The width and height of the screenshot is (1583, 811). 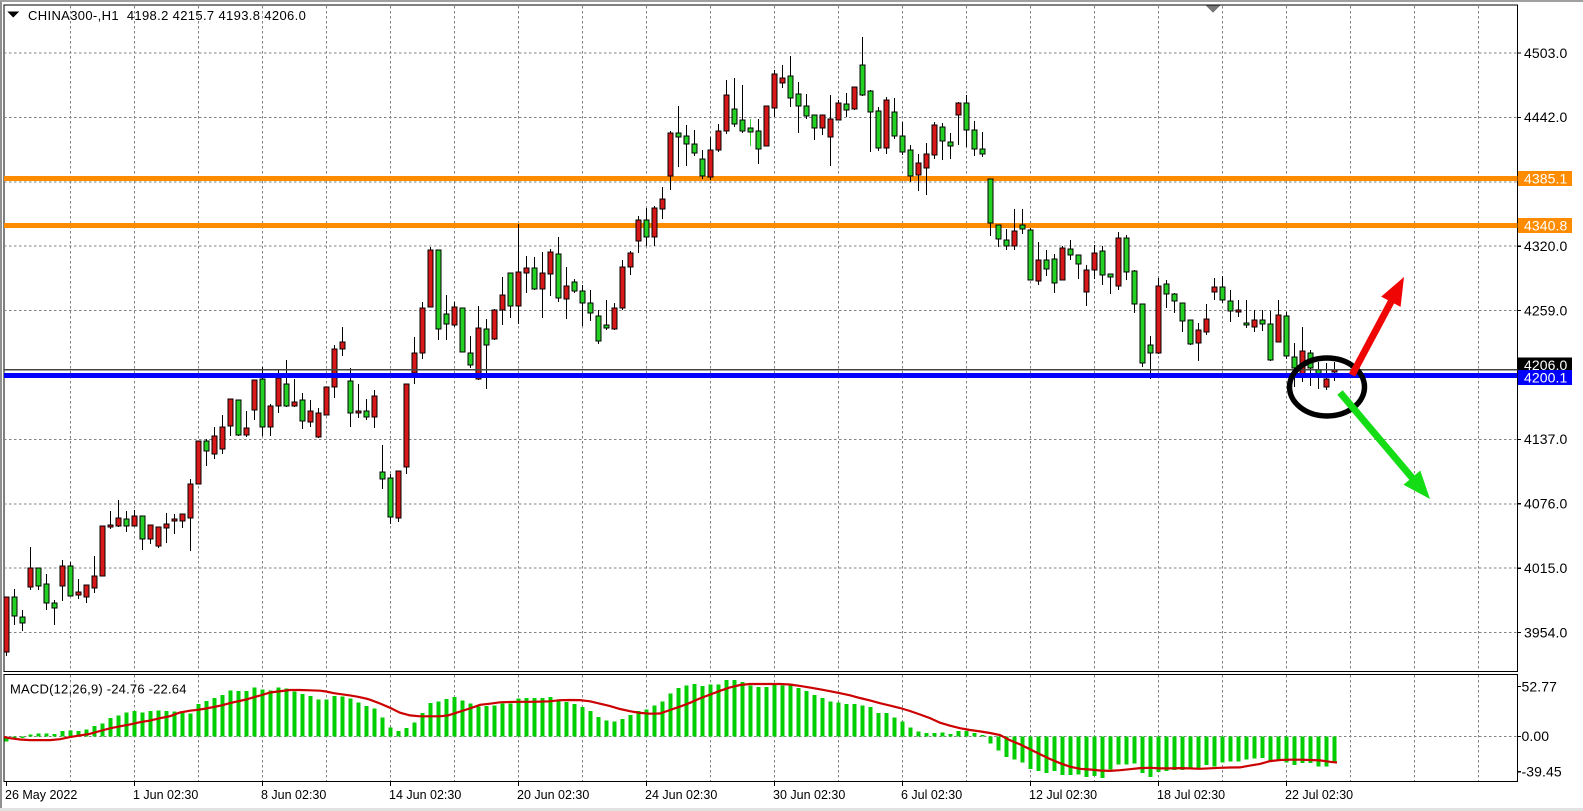 What do you see at coordinates (809, 795) in the screenshot?
I see `svg-text: 30 Jun 02:30` at bounding box center [809, 795].